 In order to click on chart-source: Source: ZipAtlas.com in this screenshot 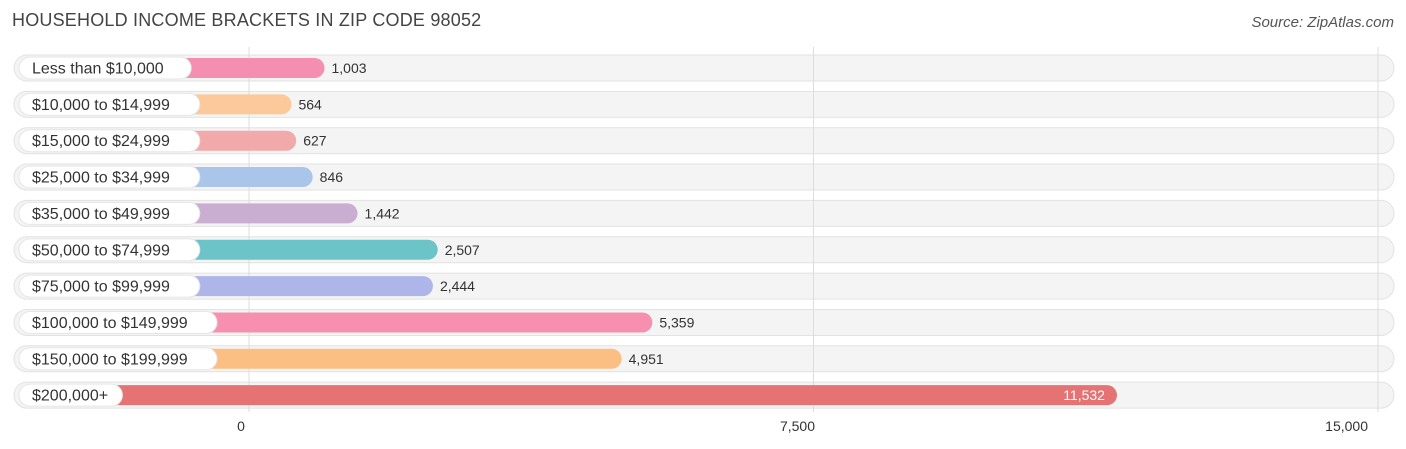, I will do `click(1322, 22)`.